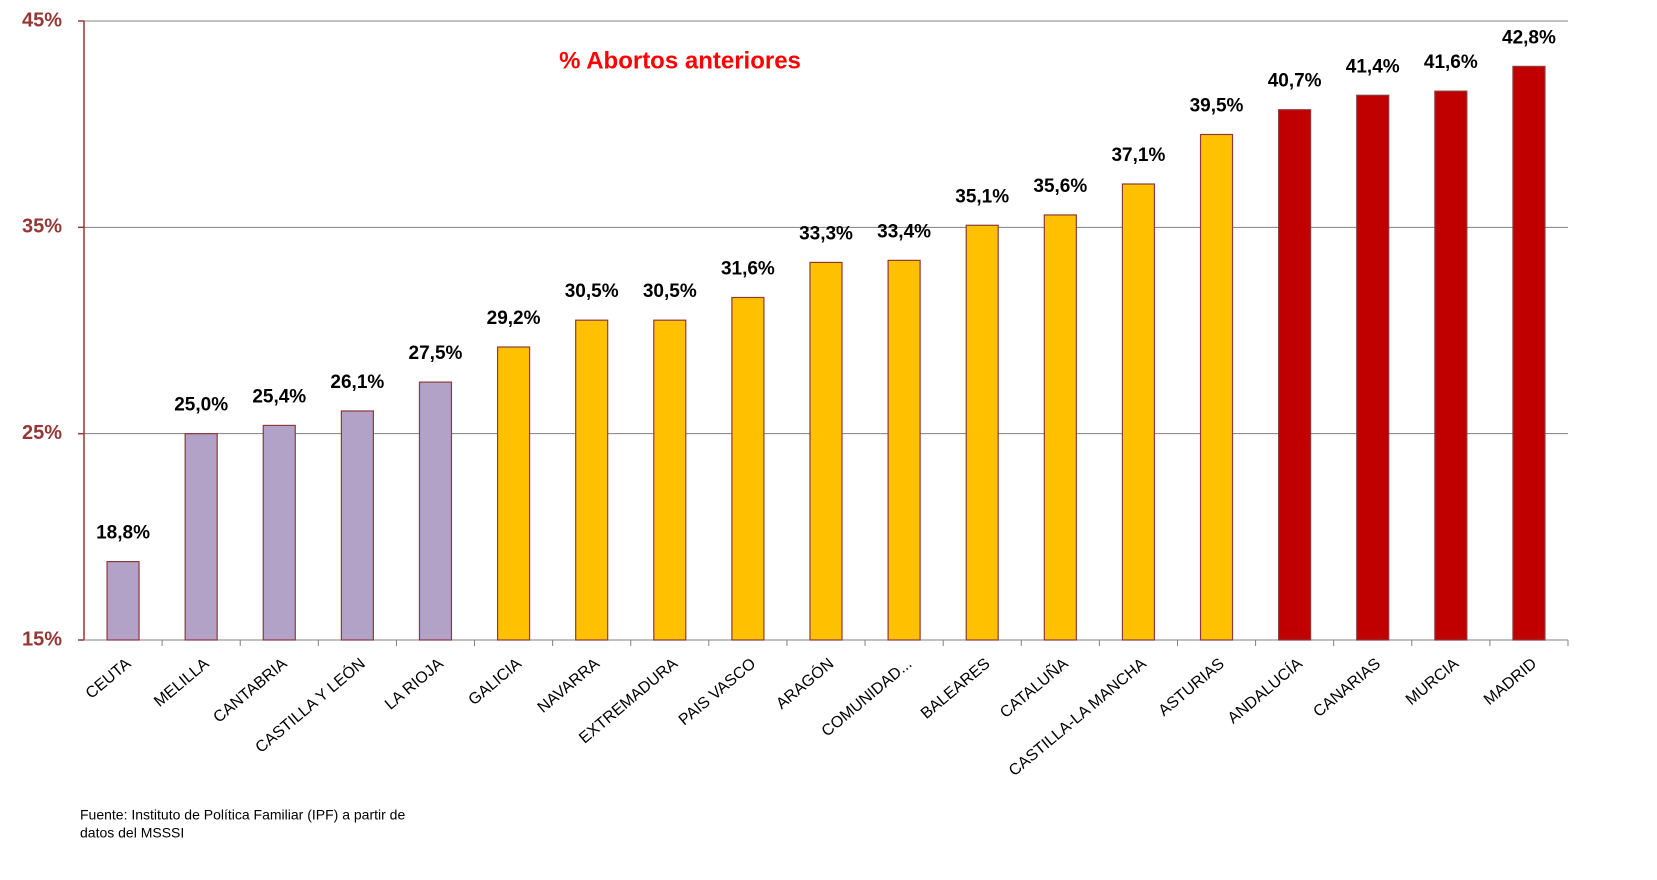 Image resolution: width=1657 pixels, height=880 pixels. Describe the element at coordinates (436, 353) in the screenshot. I see `data-label: 27,5%` at that location.